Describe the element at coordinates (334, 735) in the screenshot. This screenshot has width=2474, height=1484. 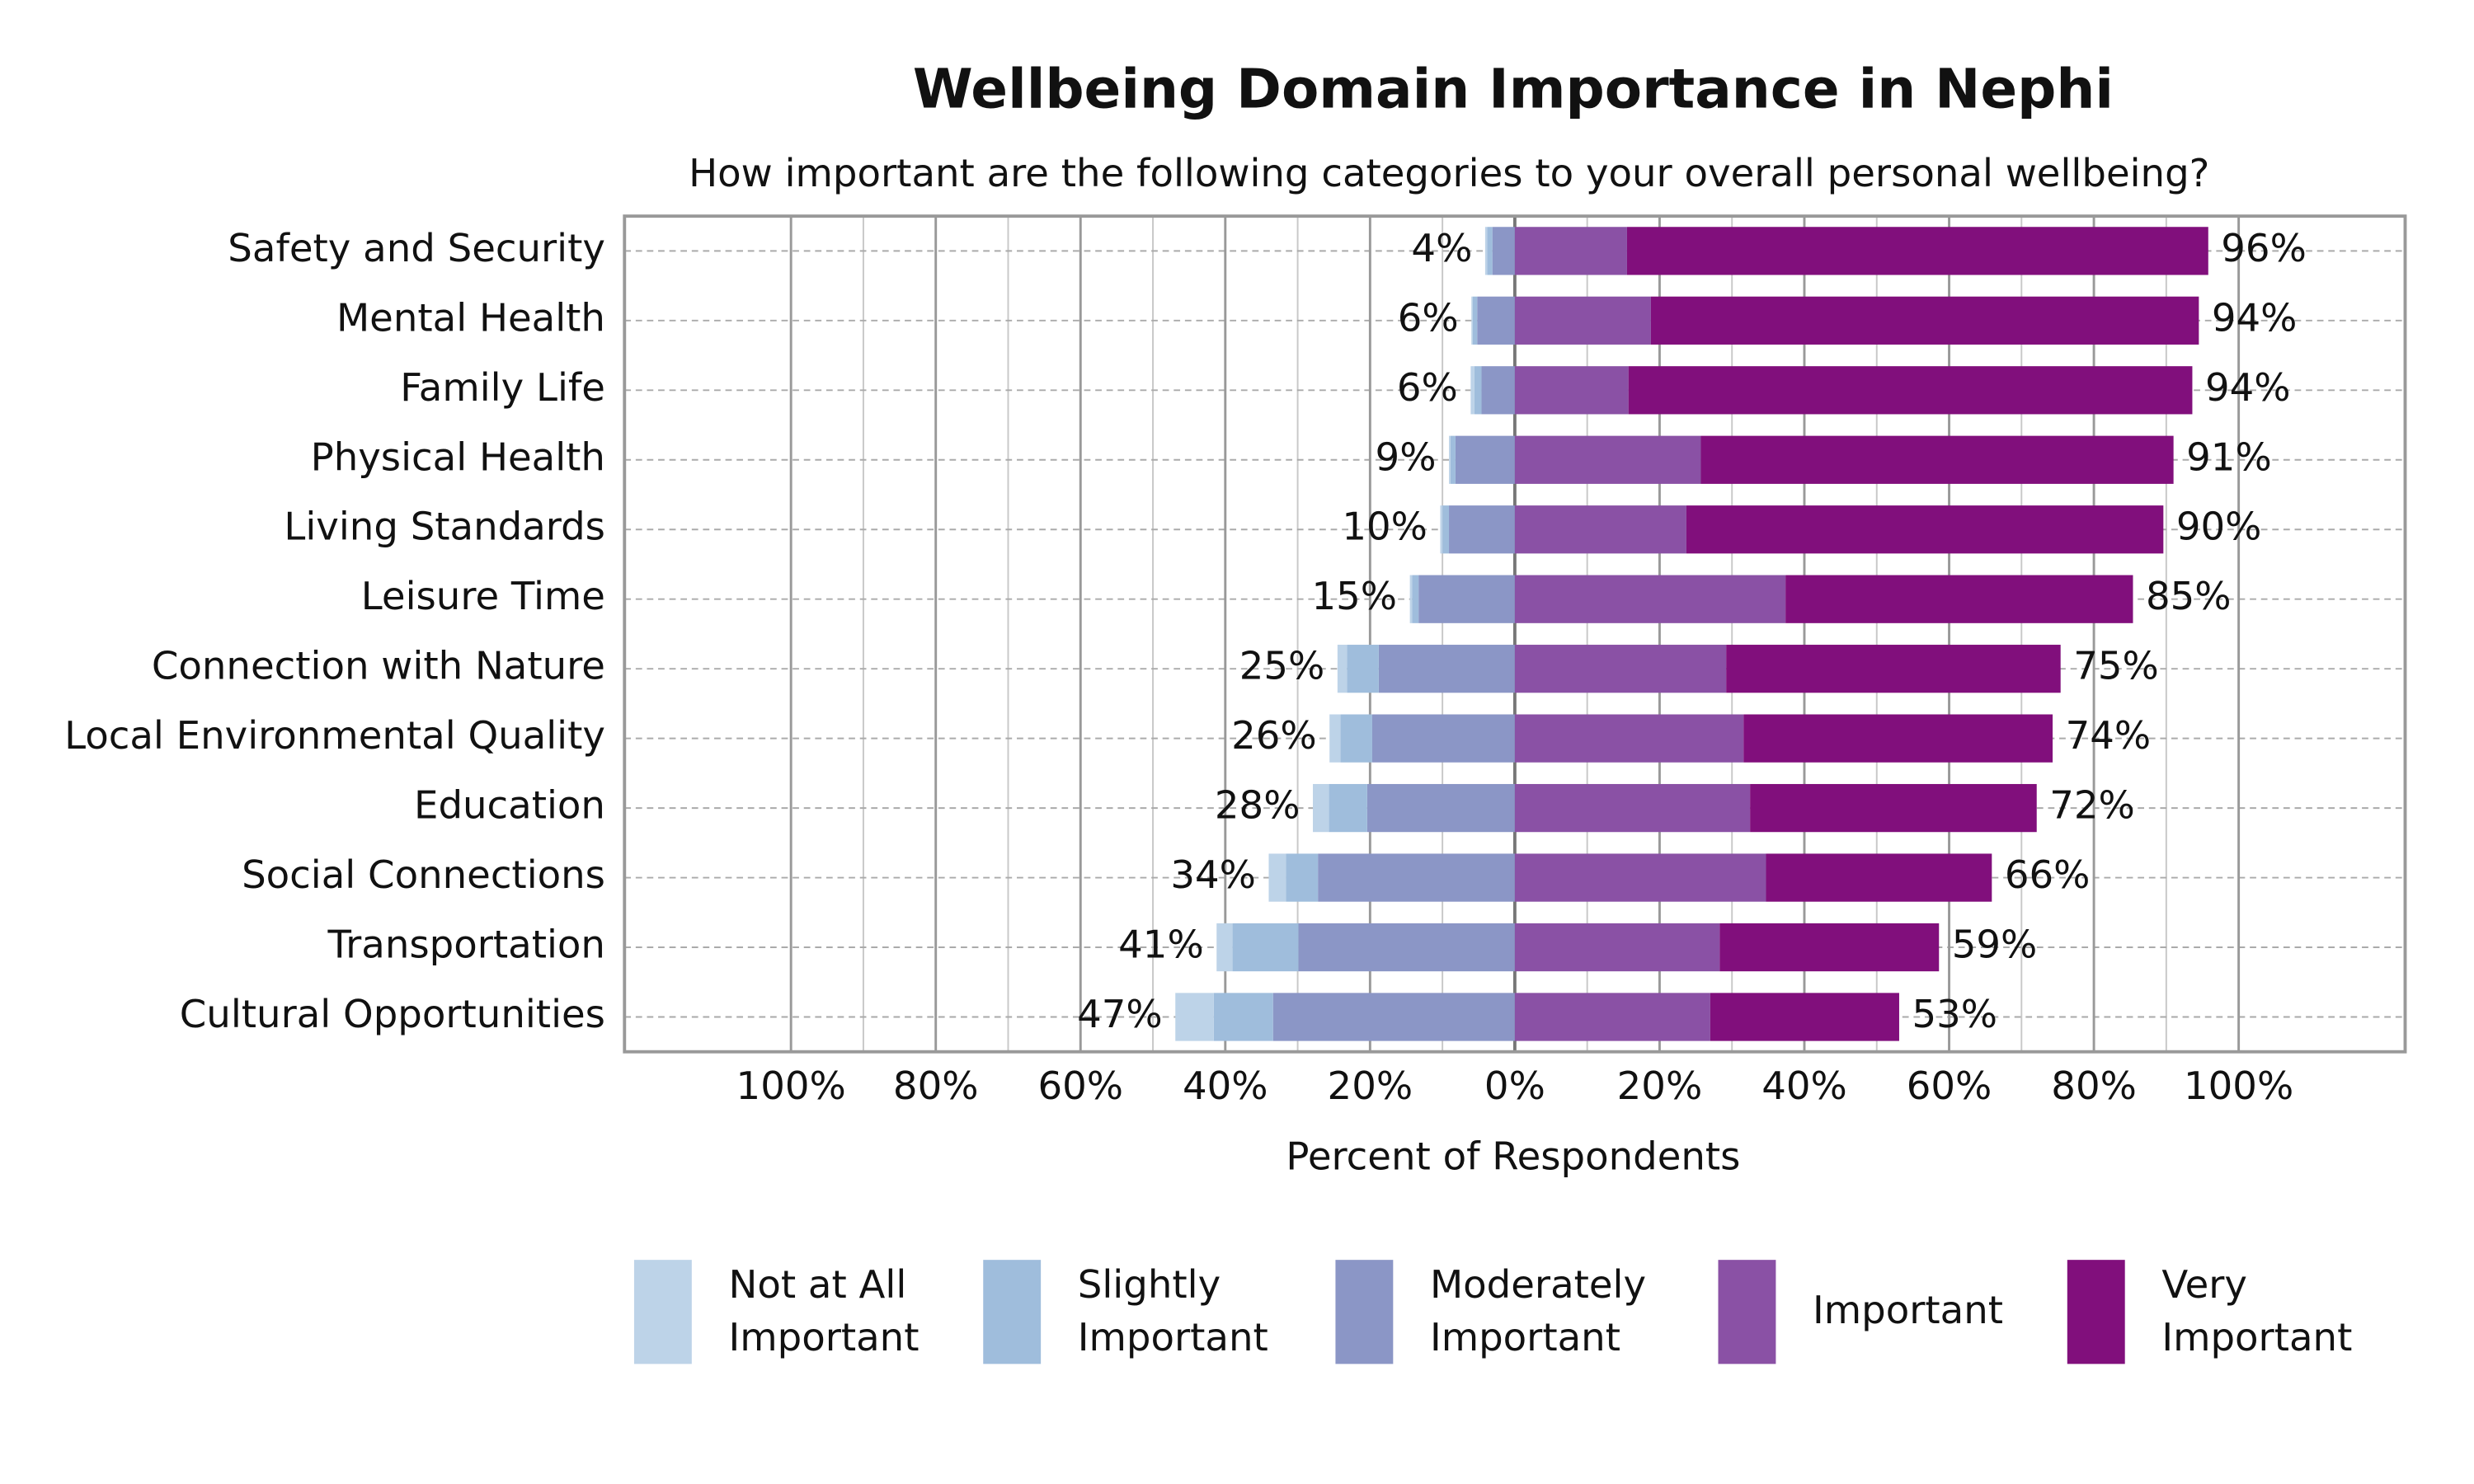
I see `category-label: Local Environmental Quality` at that location.